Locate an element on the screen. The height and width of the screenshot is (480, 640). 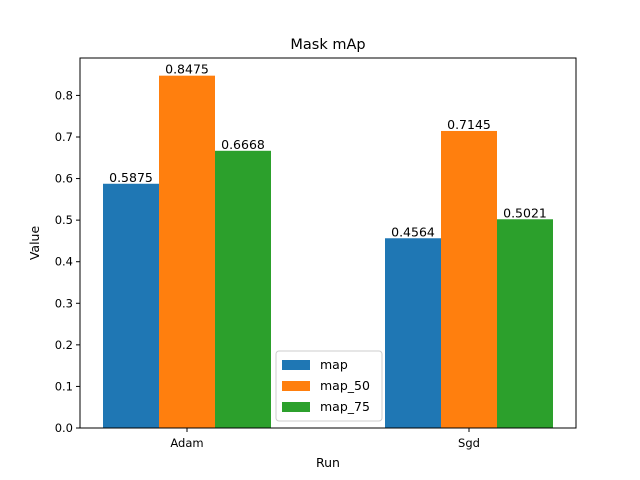
y-tick-label: 0.5 is located at coordinates (64, 220).